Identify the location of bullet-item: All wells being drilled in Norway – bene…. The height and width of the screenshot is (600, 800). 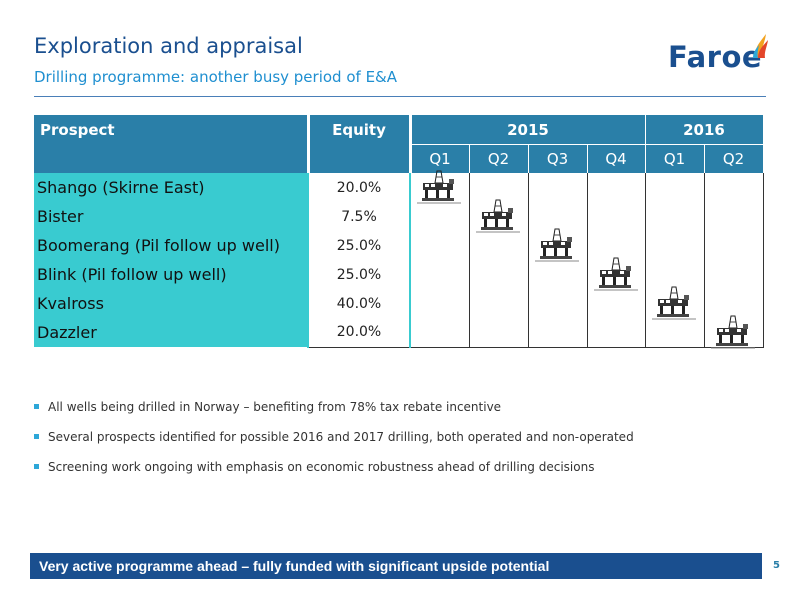
(332, 415).